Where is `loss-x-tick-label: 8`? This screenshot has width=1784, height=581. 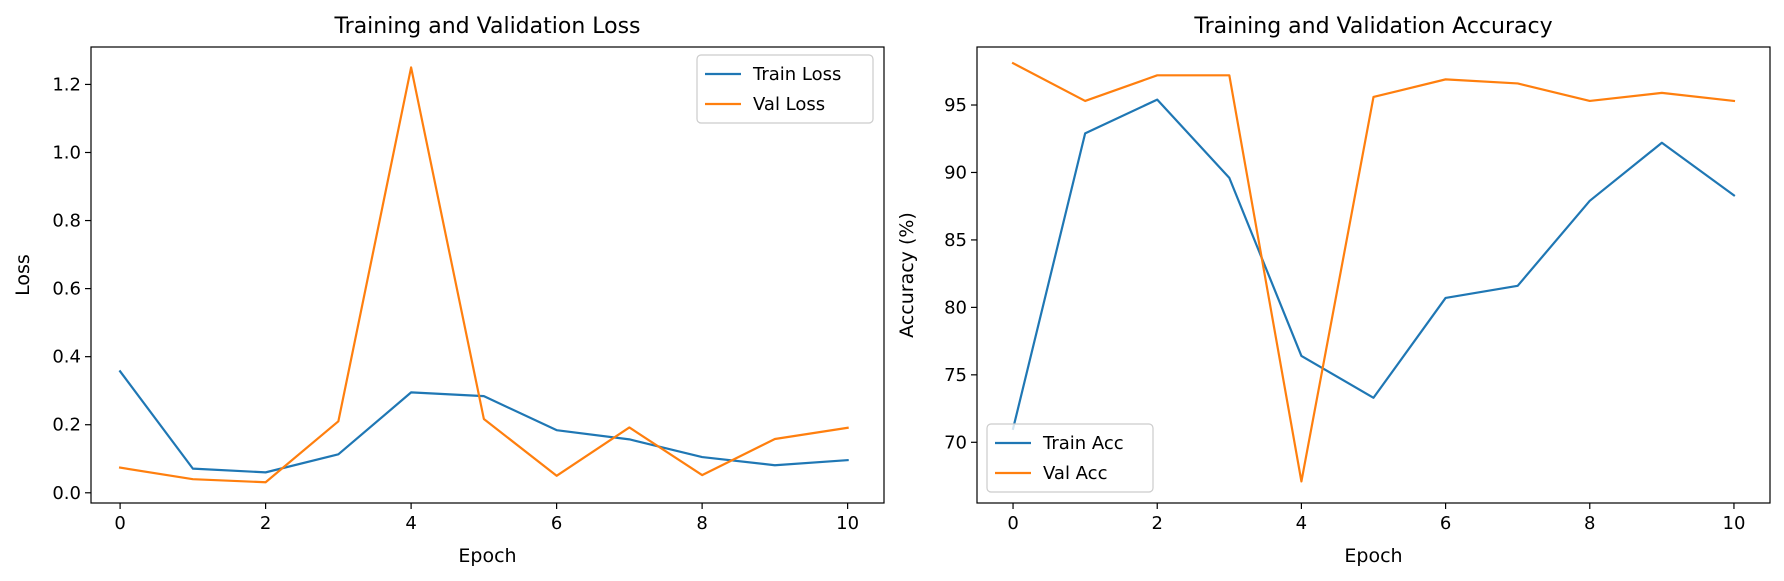 loss-x-tick-label: 8 is located at coordinates (701, 523).